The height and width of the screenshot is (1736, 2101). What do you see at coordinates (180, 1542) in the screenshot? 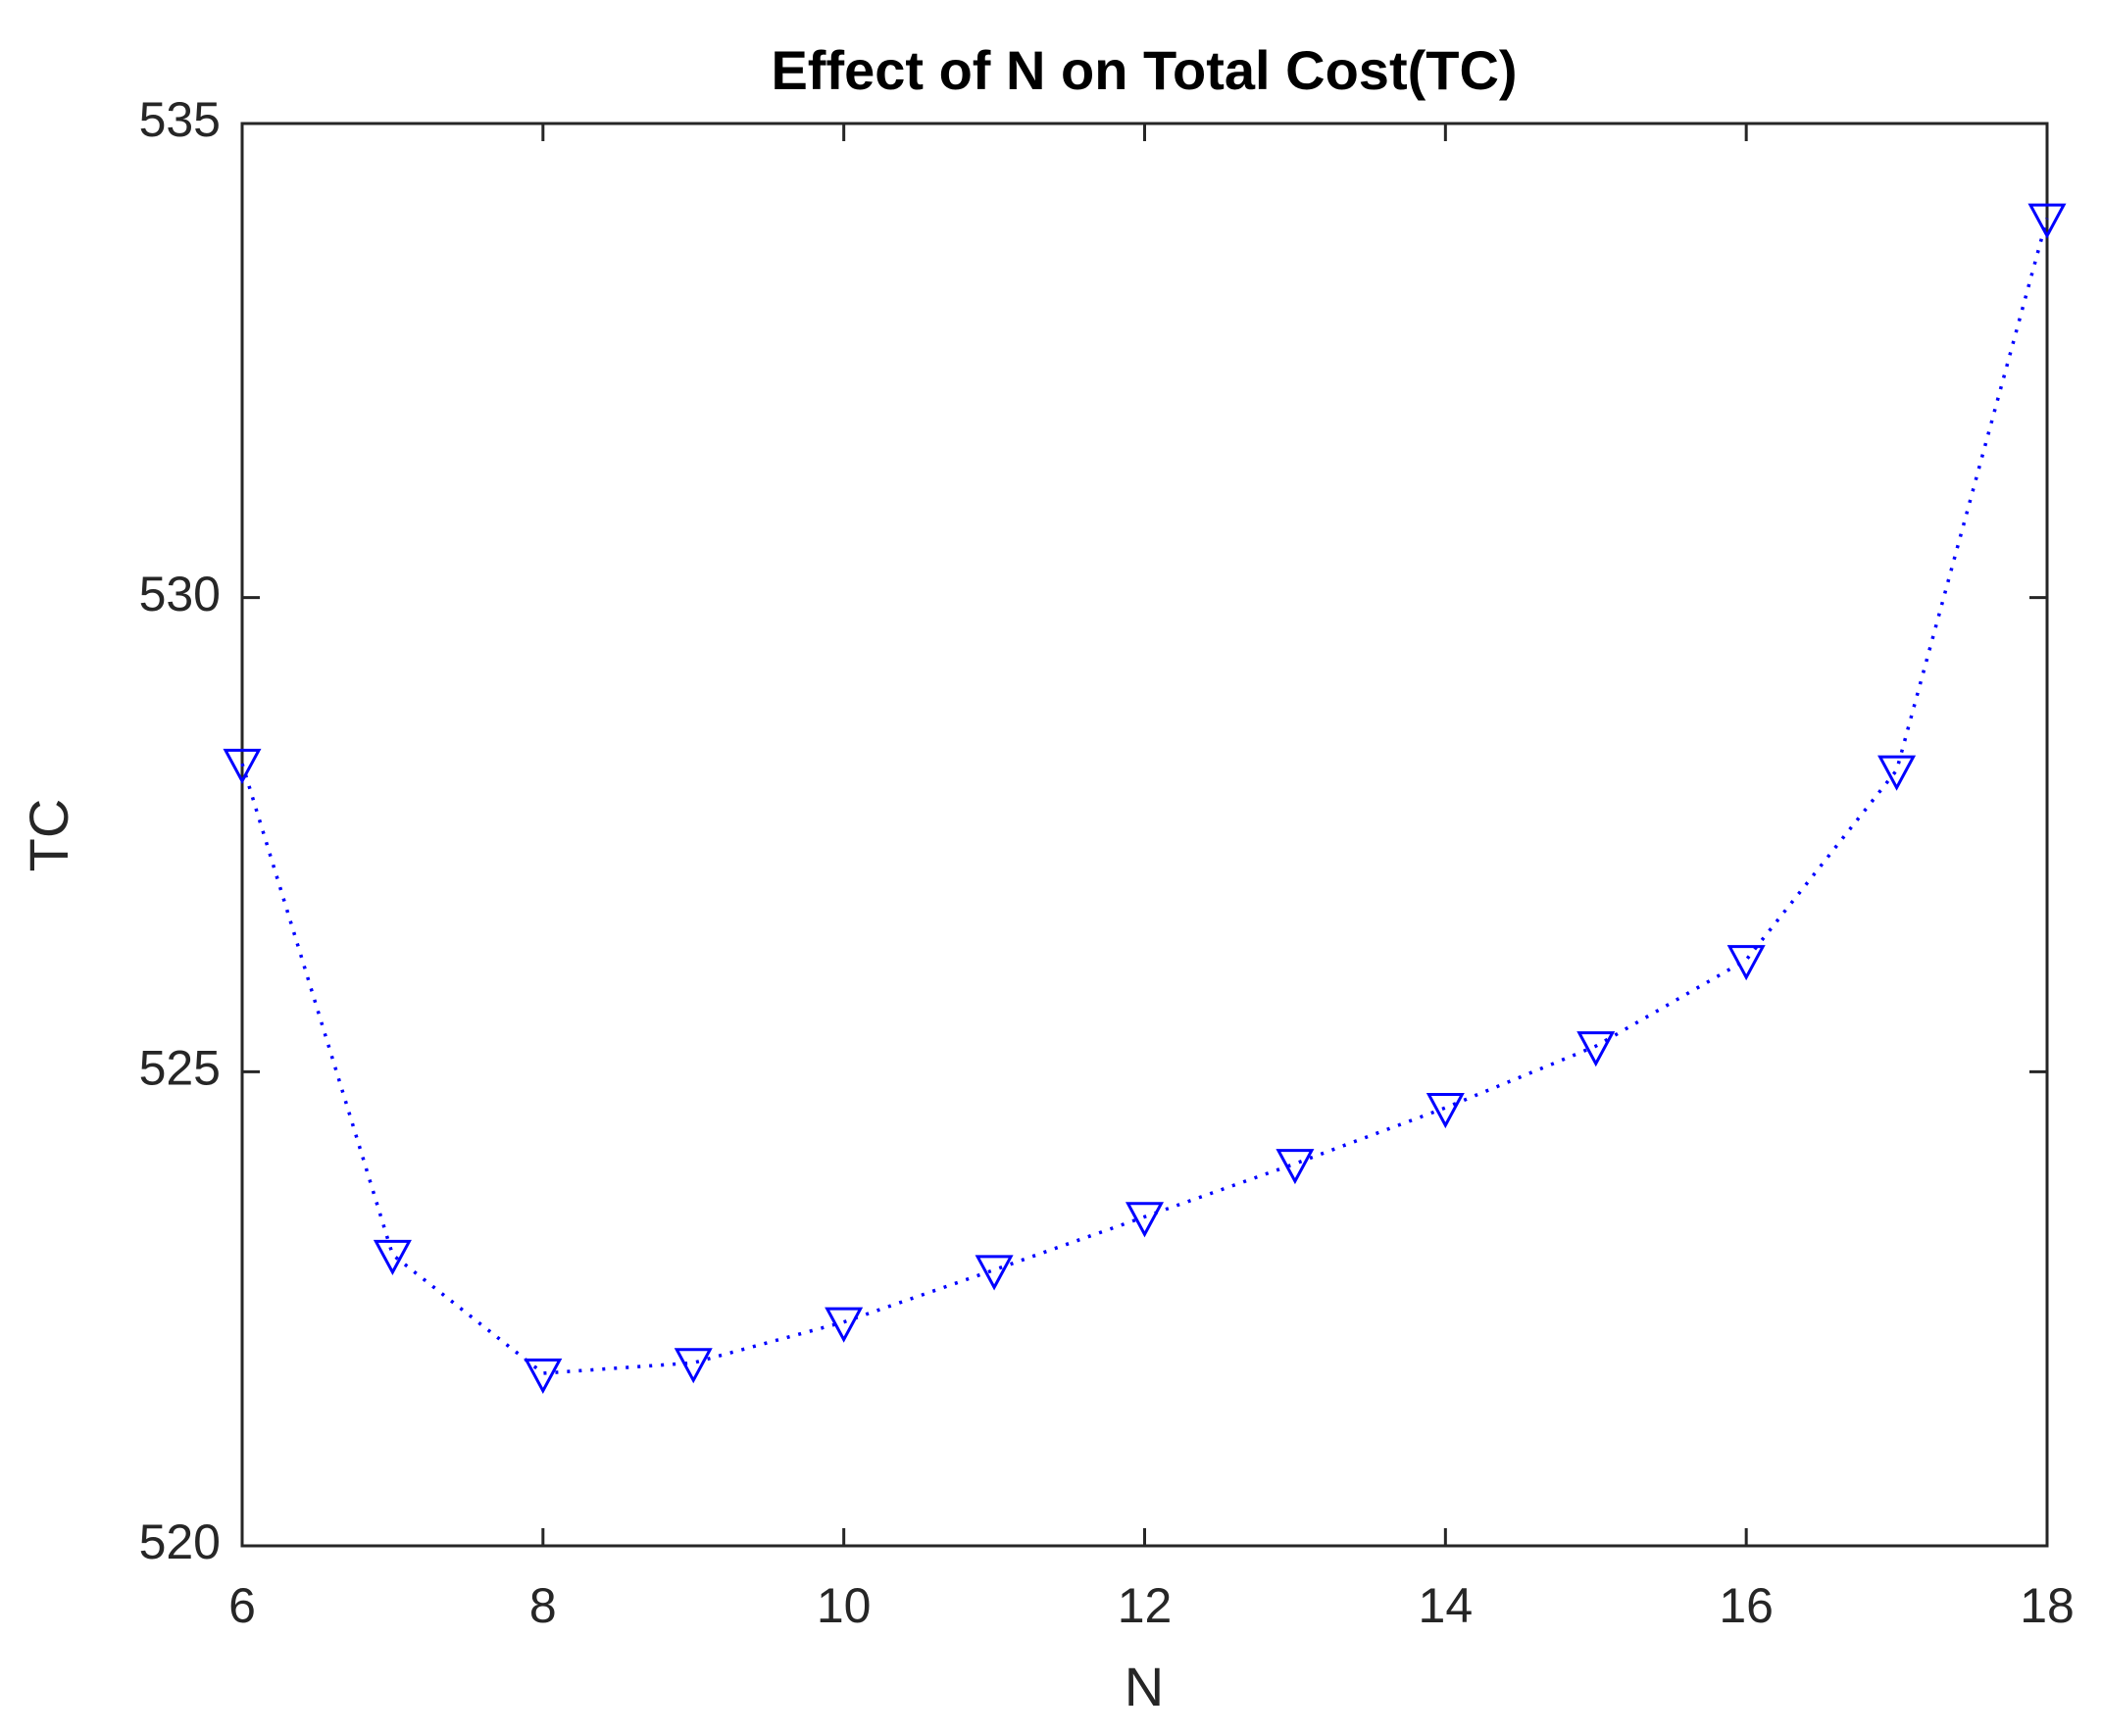
I see `y-tick-label: 520` at bounding box center [180, 1542].